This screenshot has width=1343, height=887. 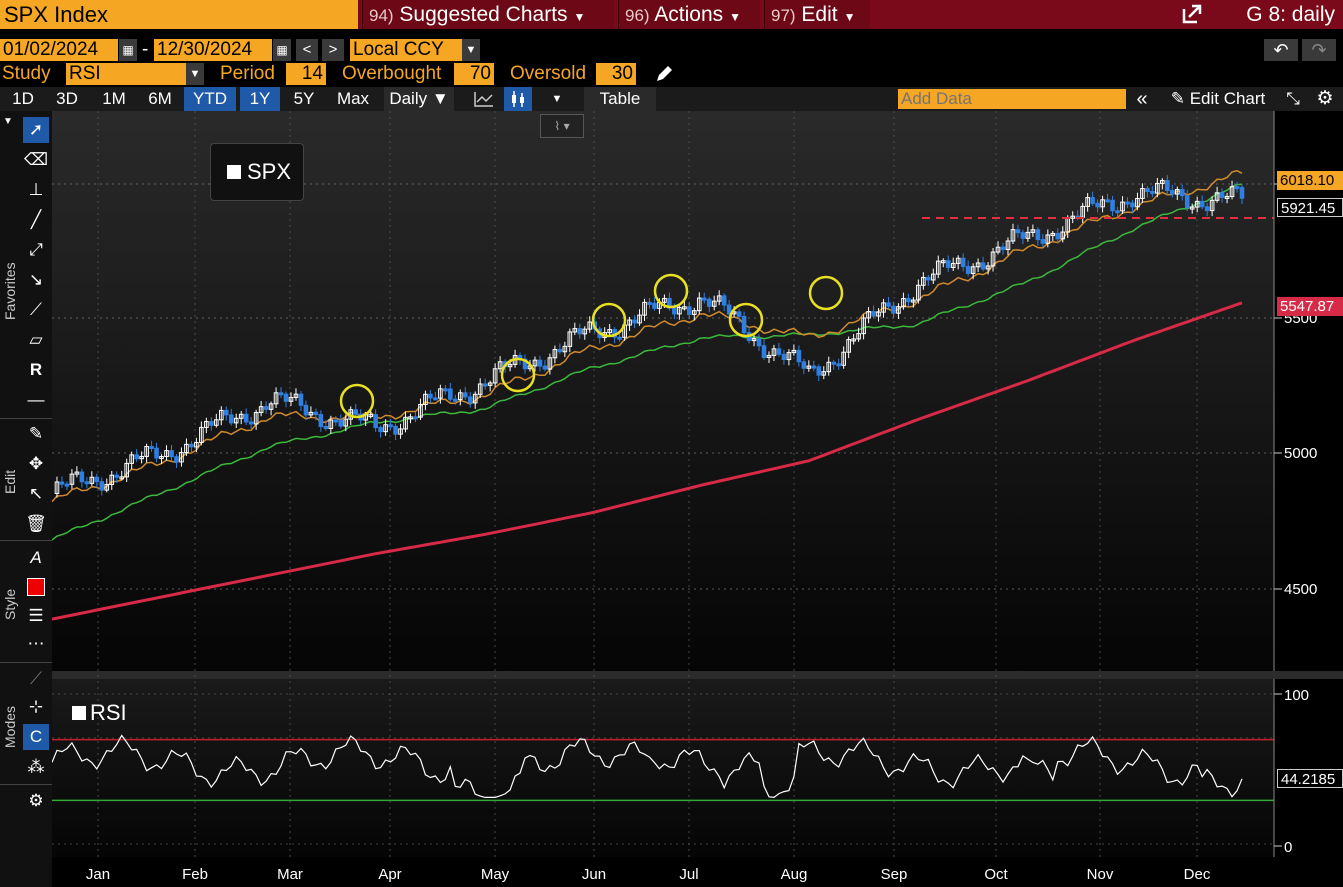 What do you see at coordinates (474, 74) in the screenshot?
I see `overbought-field: 70` at bounding box center [474, 74].